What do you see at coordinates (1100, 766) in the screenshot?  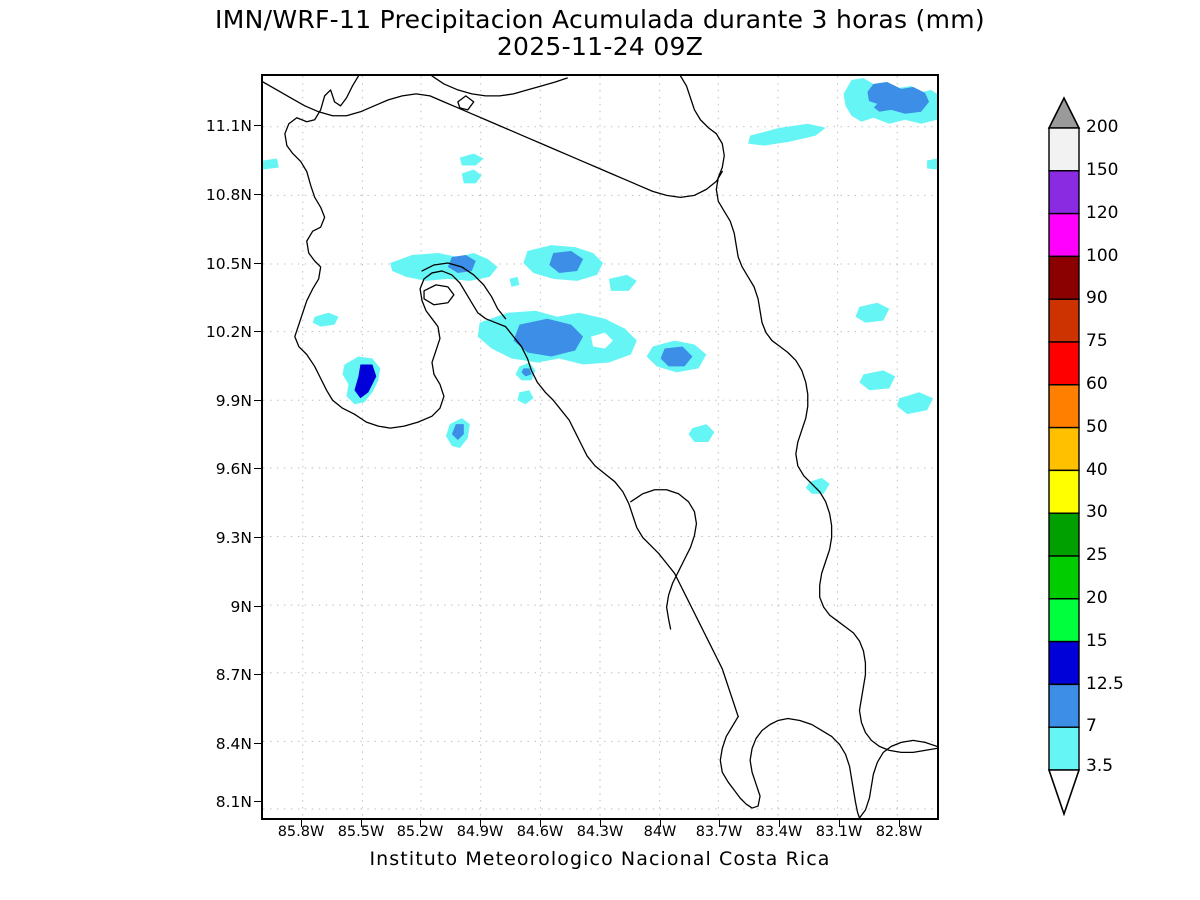 I see `colorbar-tick-label: 3.5` at bounding box center [1100, 766].